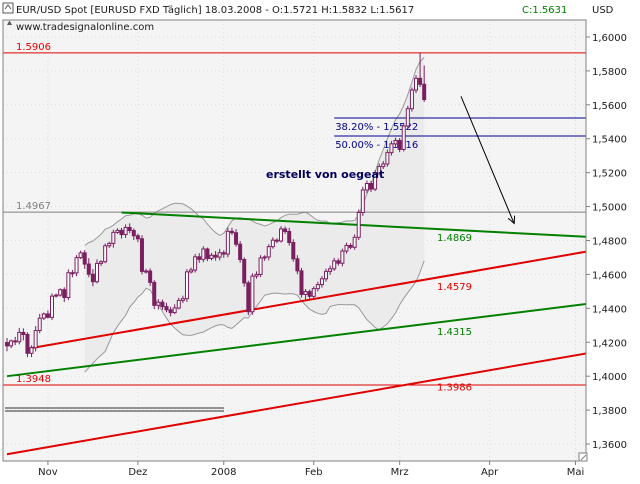 The height and width of the screenshot is (484, 640). What do you see at coordinates (609, 445) in the screenshot?
I see `y-tick-label: 1,3600` at bounding box center [609, 445].